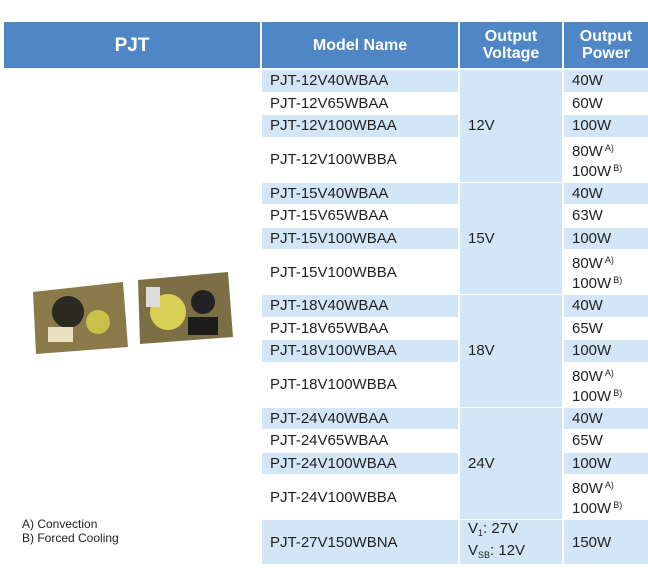 Image resolution: width=648 pixels, height=568 pixels. What do you see at coordinates (60, 524) in the screenshot?
I see `footnote: A) Convection` at bounding box center [60, 524].